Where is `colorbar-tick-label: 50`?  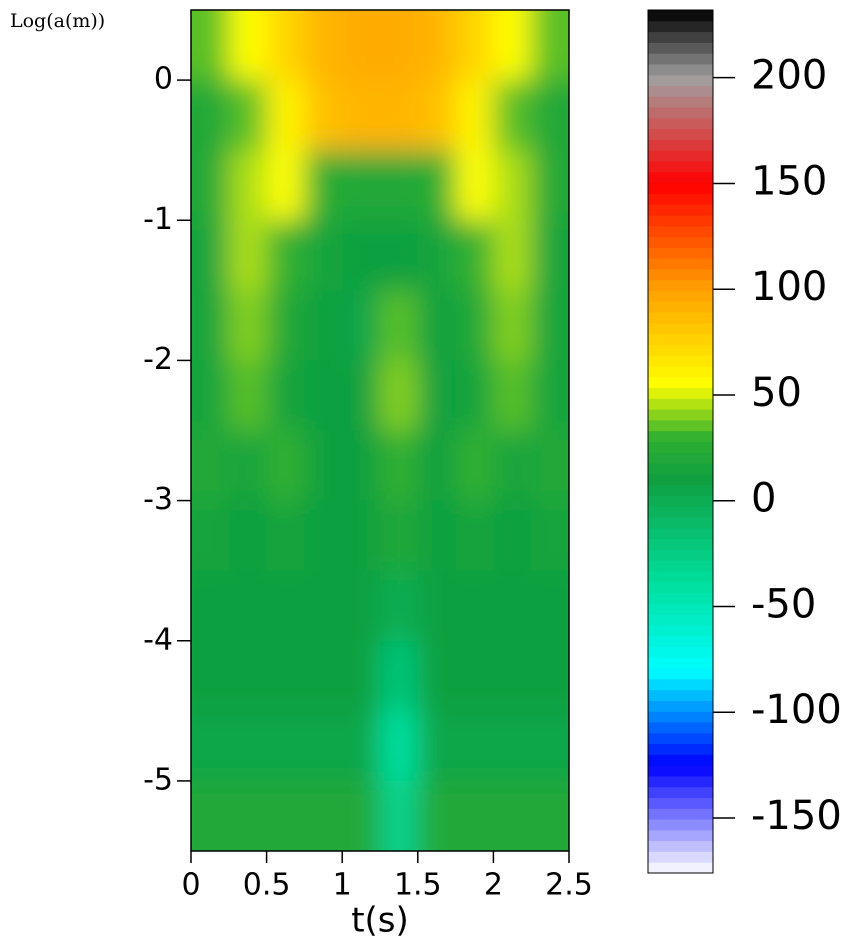 colorbar-tick-label: 50 is located at coordinates (776, 393).